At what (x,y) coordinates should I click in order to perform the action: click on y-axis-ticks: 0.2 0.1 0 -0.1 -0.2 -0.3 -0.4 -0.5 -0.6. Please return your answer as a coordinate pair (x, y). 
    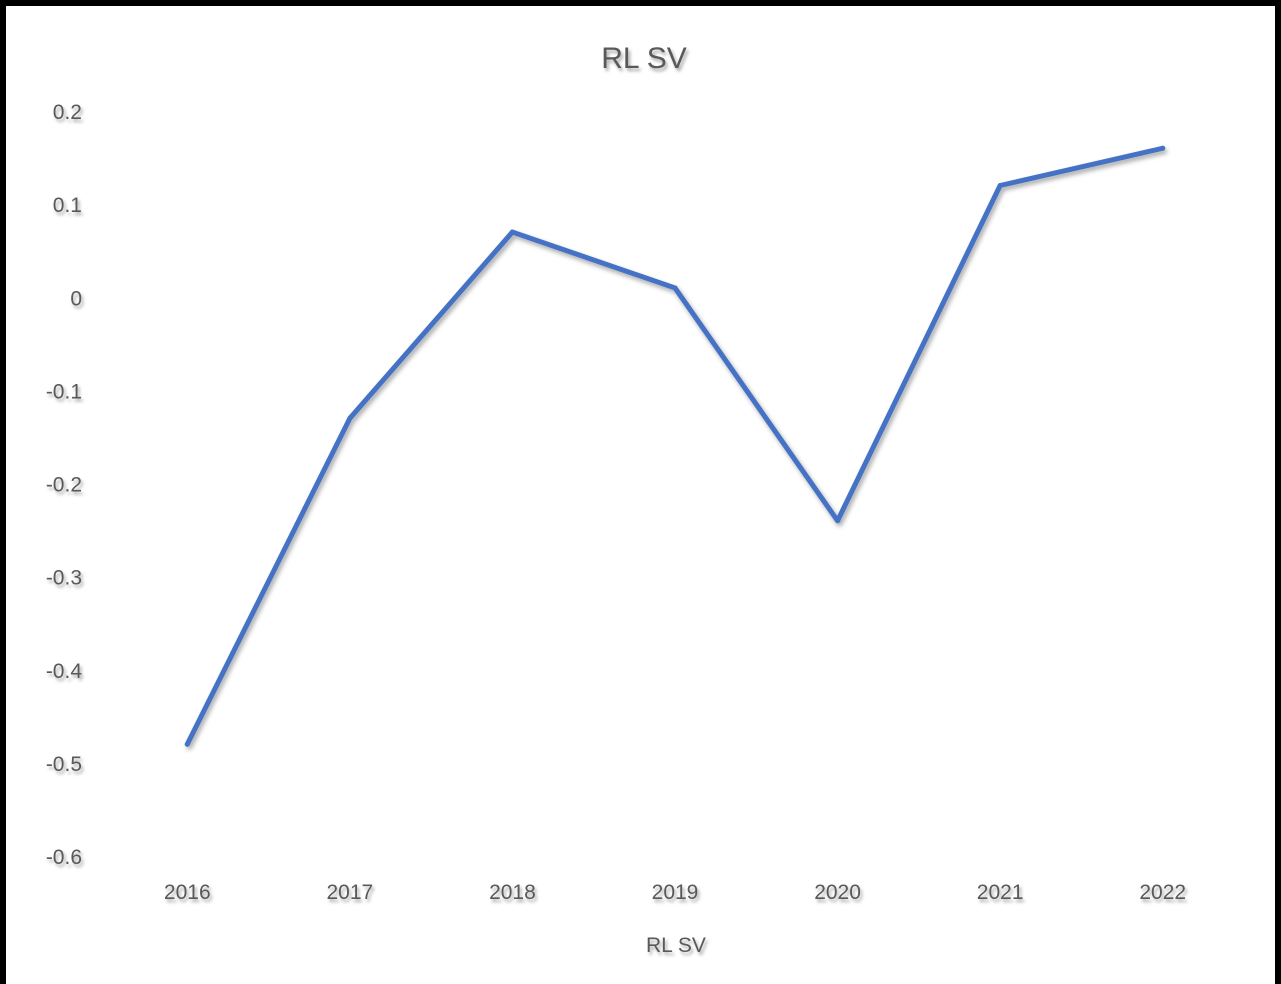
    Looking at the image, I should click on (64, 485).